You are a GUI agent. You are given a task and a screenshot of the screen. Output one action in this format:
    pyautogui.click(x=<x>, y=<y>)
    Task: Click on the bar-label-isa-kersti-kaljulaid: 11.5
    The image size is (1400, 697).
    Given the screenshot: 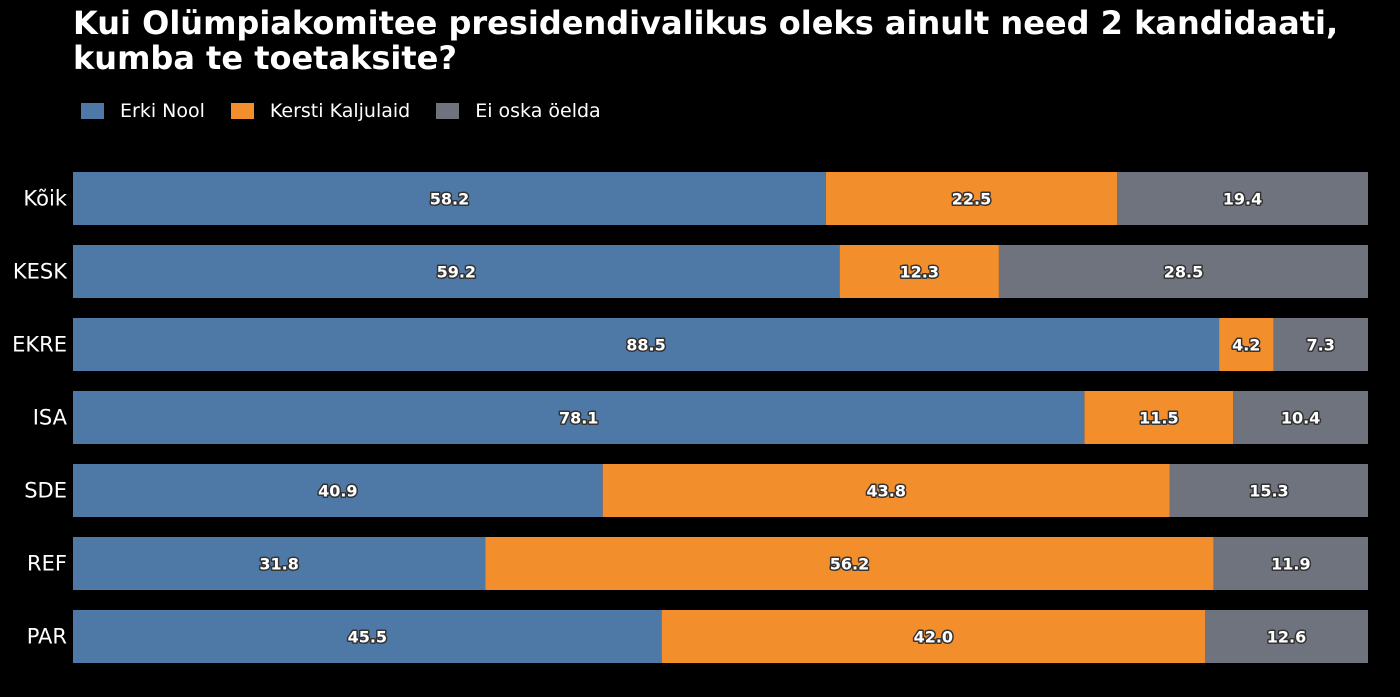 What is the action you would take?
    pyautogui.click(x=1158, y=418)
    